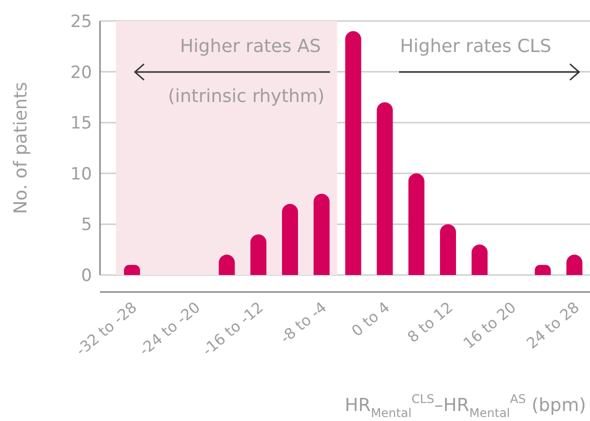 Image resolution: width=590 pixels, height=421 pixels. I want to click on annotation: Higher rates CLS, so click(476, 46).